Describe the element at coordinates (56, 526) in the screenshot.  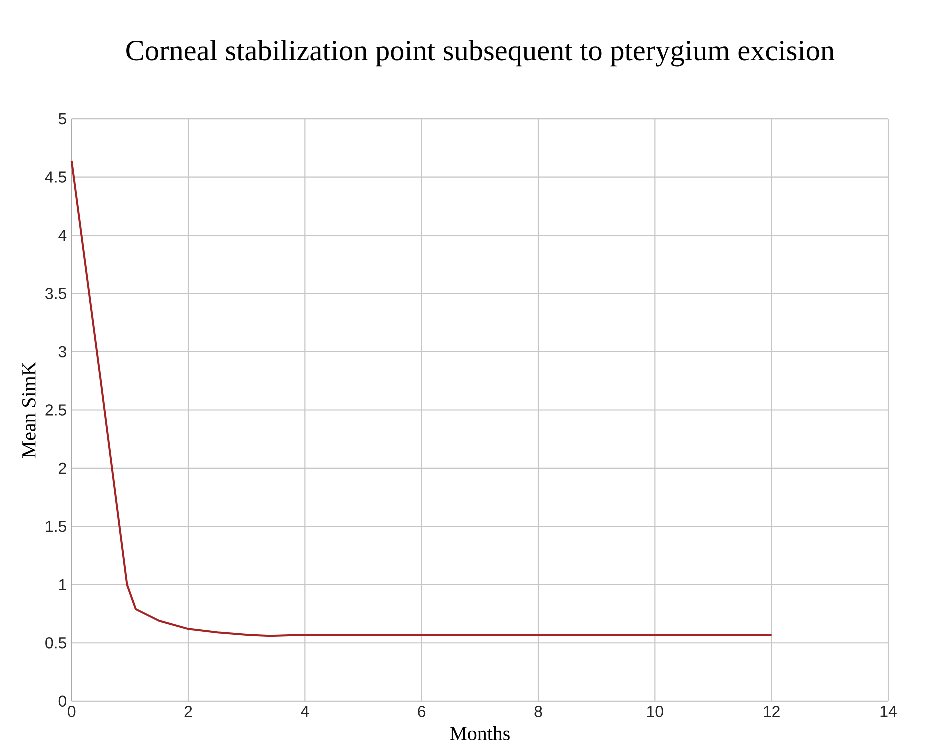
I see `y-tick-label: 1.5` at that location.